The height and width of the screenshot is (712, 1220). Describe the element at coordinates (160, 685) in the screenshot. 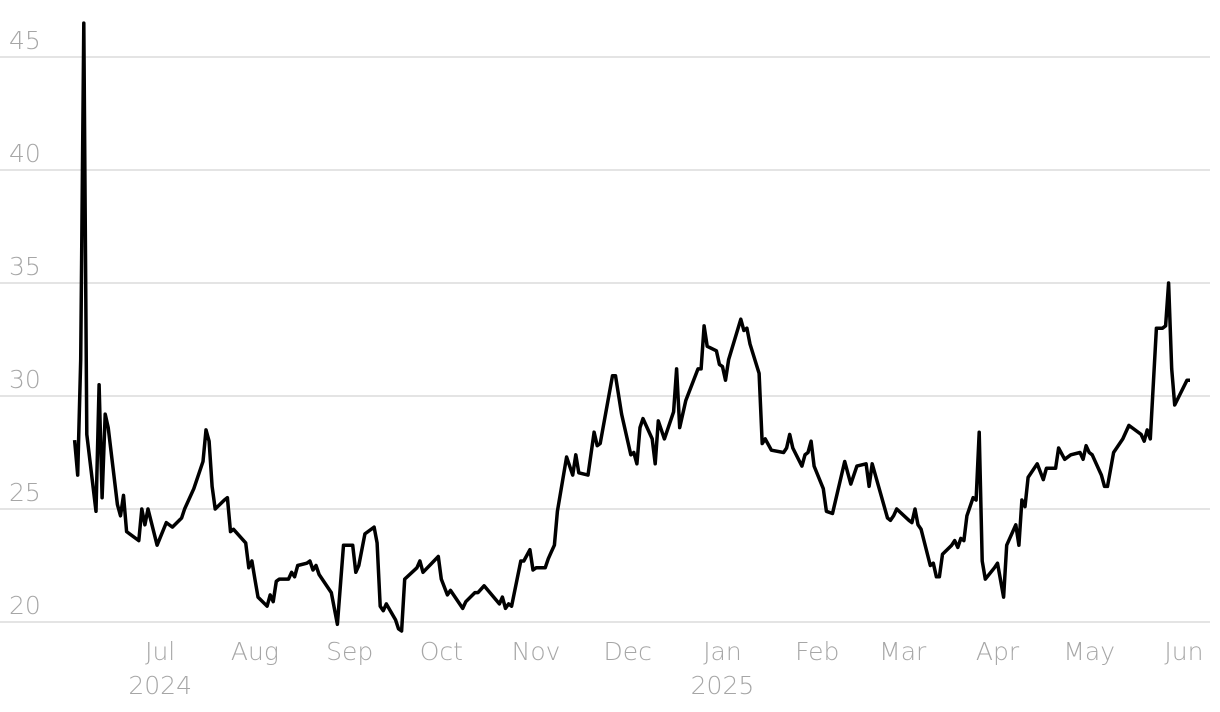

I see `x-year-label: 2024` at that location.